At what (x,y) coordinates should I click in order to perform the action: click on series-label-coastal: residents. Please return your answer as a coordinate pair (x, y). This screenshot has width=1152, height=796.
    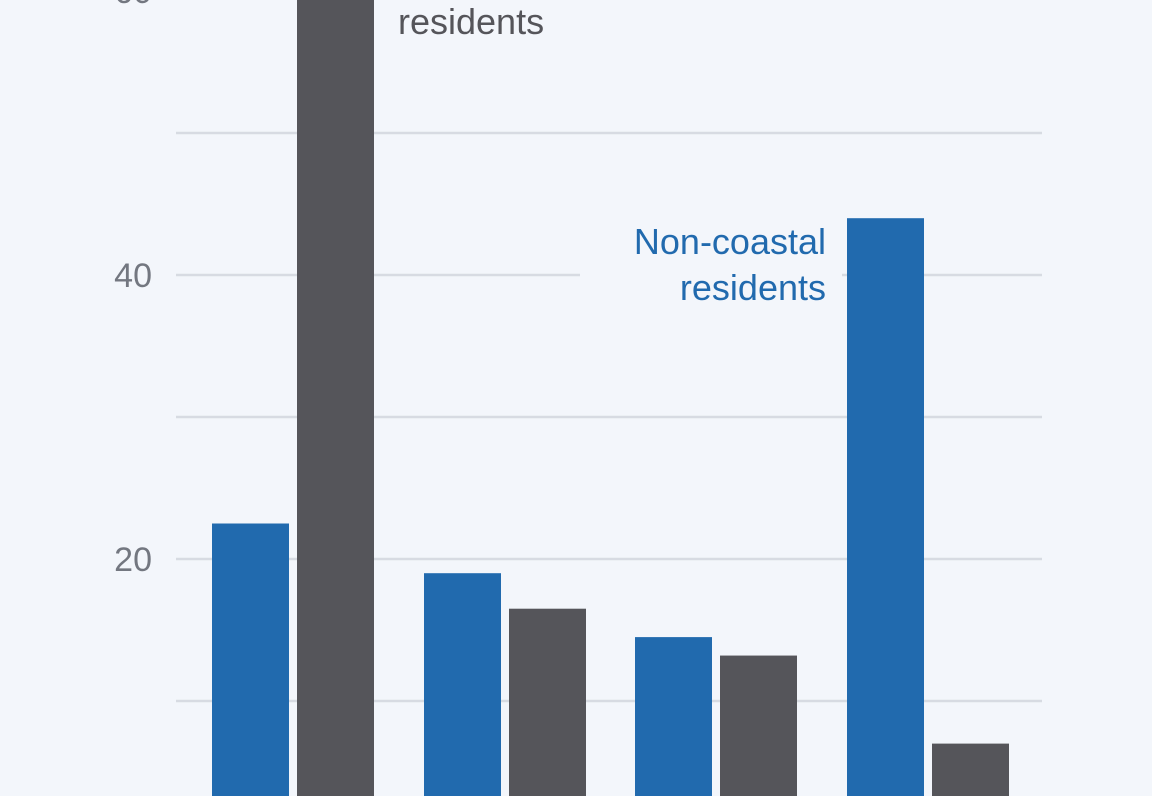
    Looking at the image, I should click on (471, 21).